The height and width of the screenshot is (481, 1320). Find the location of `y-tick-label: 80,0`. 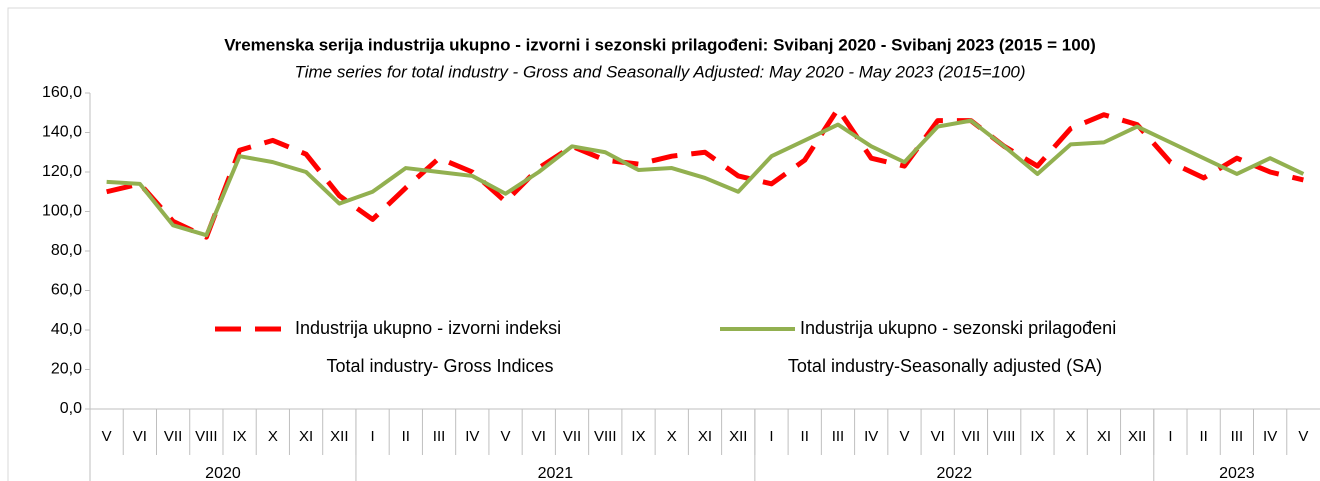

y-tick-label: 80,0 is located at coordinates (66, 250).